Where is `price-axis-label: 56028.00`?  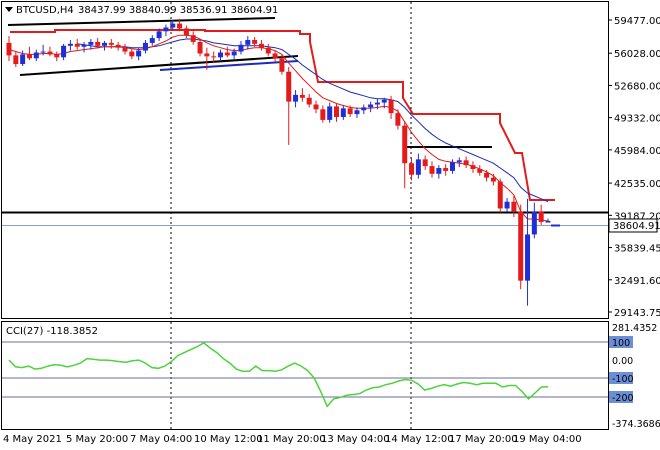 price-axis-label: 56028.00 is located at coordinates (637, 54).